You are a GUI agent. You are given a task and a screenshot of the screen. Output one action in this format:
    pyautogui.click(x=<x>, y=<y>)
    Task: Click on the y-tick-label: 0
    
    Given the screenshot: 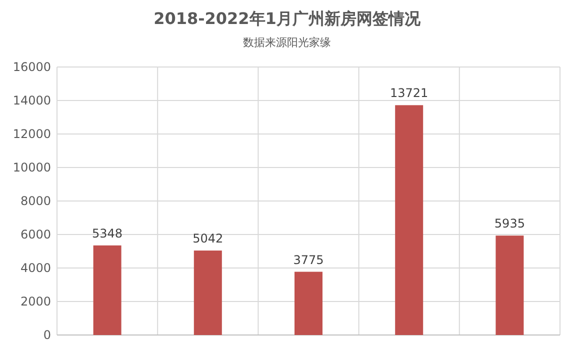 What is the action you would take?
    pyautogui.click(x=47, y=335)
    